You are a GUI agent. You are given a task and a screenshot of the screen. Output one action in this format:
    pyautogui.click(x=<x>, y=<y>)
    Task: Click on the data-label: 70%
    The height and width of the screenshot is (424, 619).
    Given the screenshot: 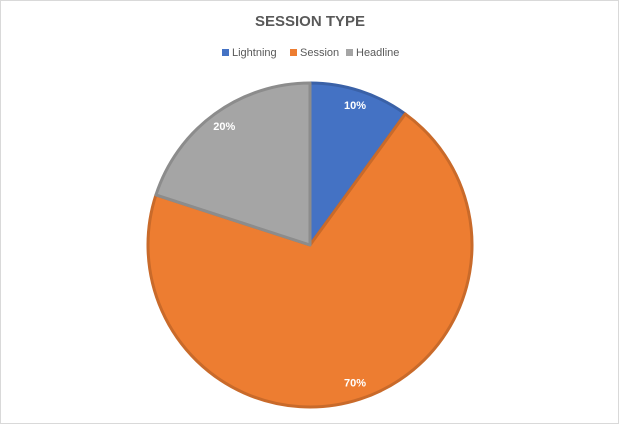 What is the action you would take?
    pyautogui.click(x=355, y=384)
    